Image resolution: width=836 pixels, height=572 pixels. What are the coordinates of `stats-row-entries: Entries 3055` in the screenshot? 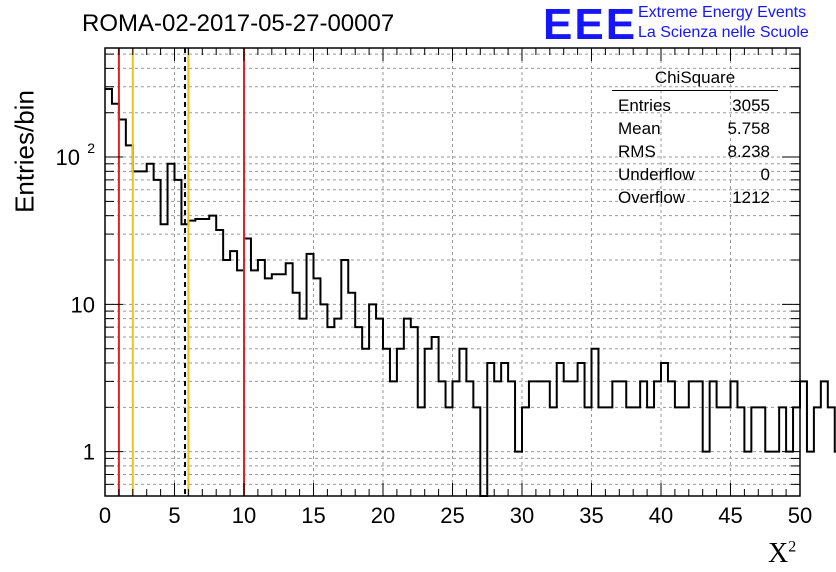 It's located at (695, 105).